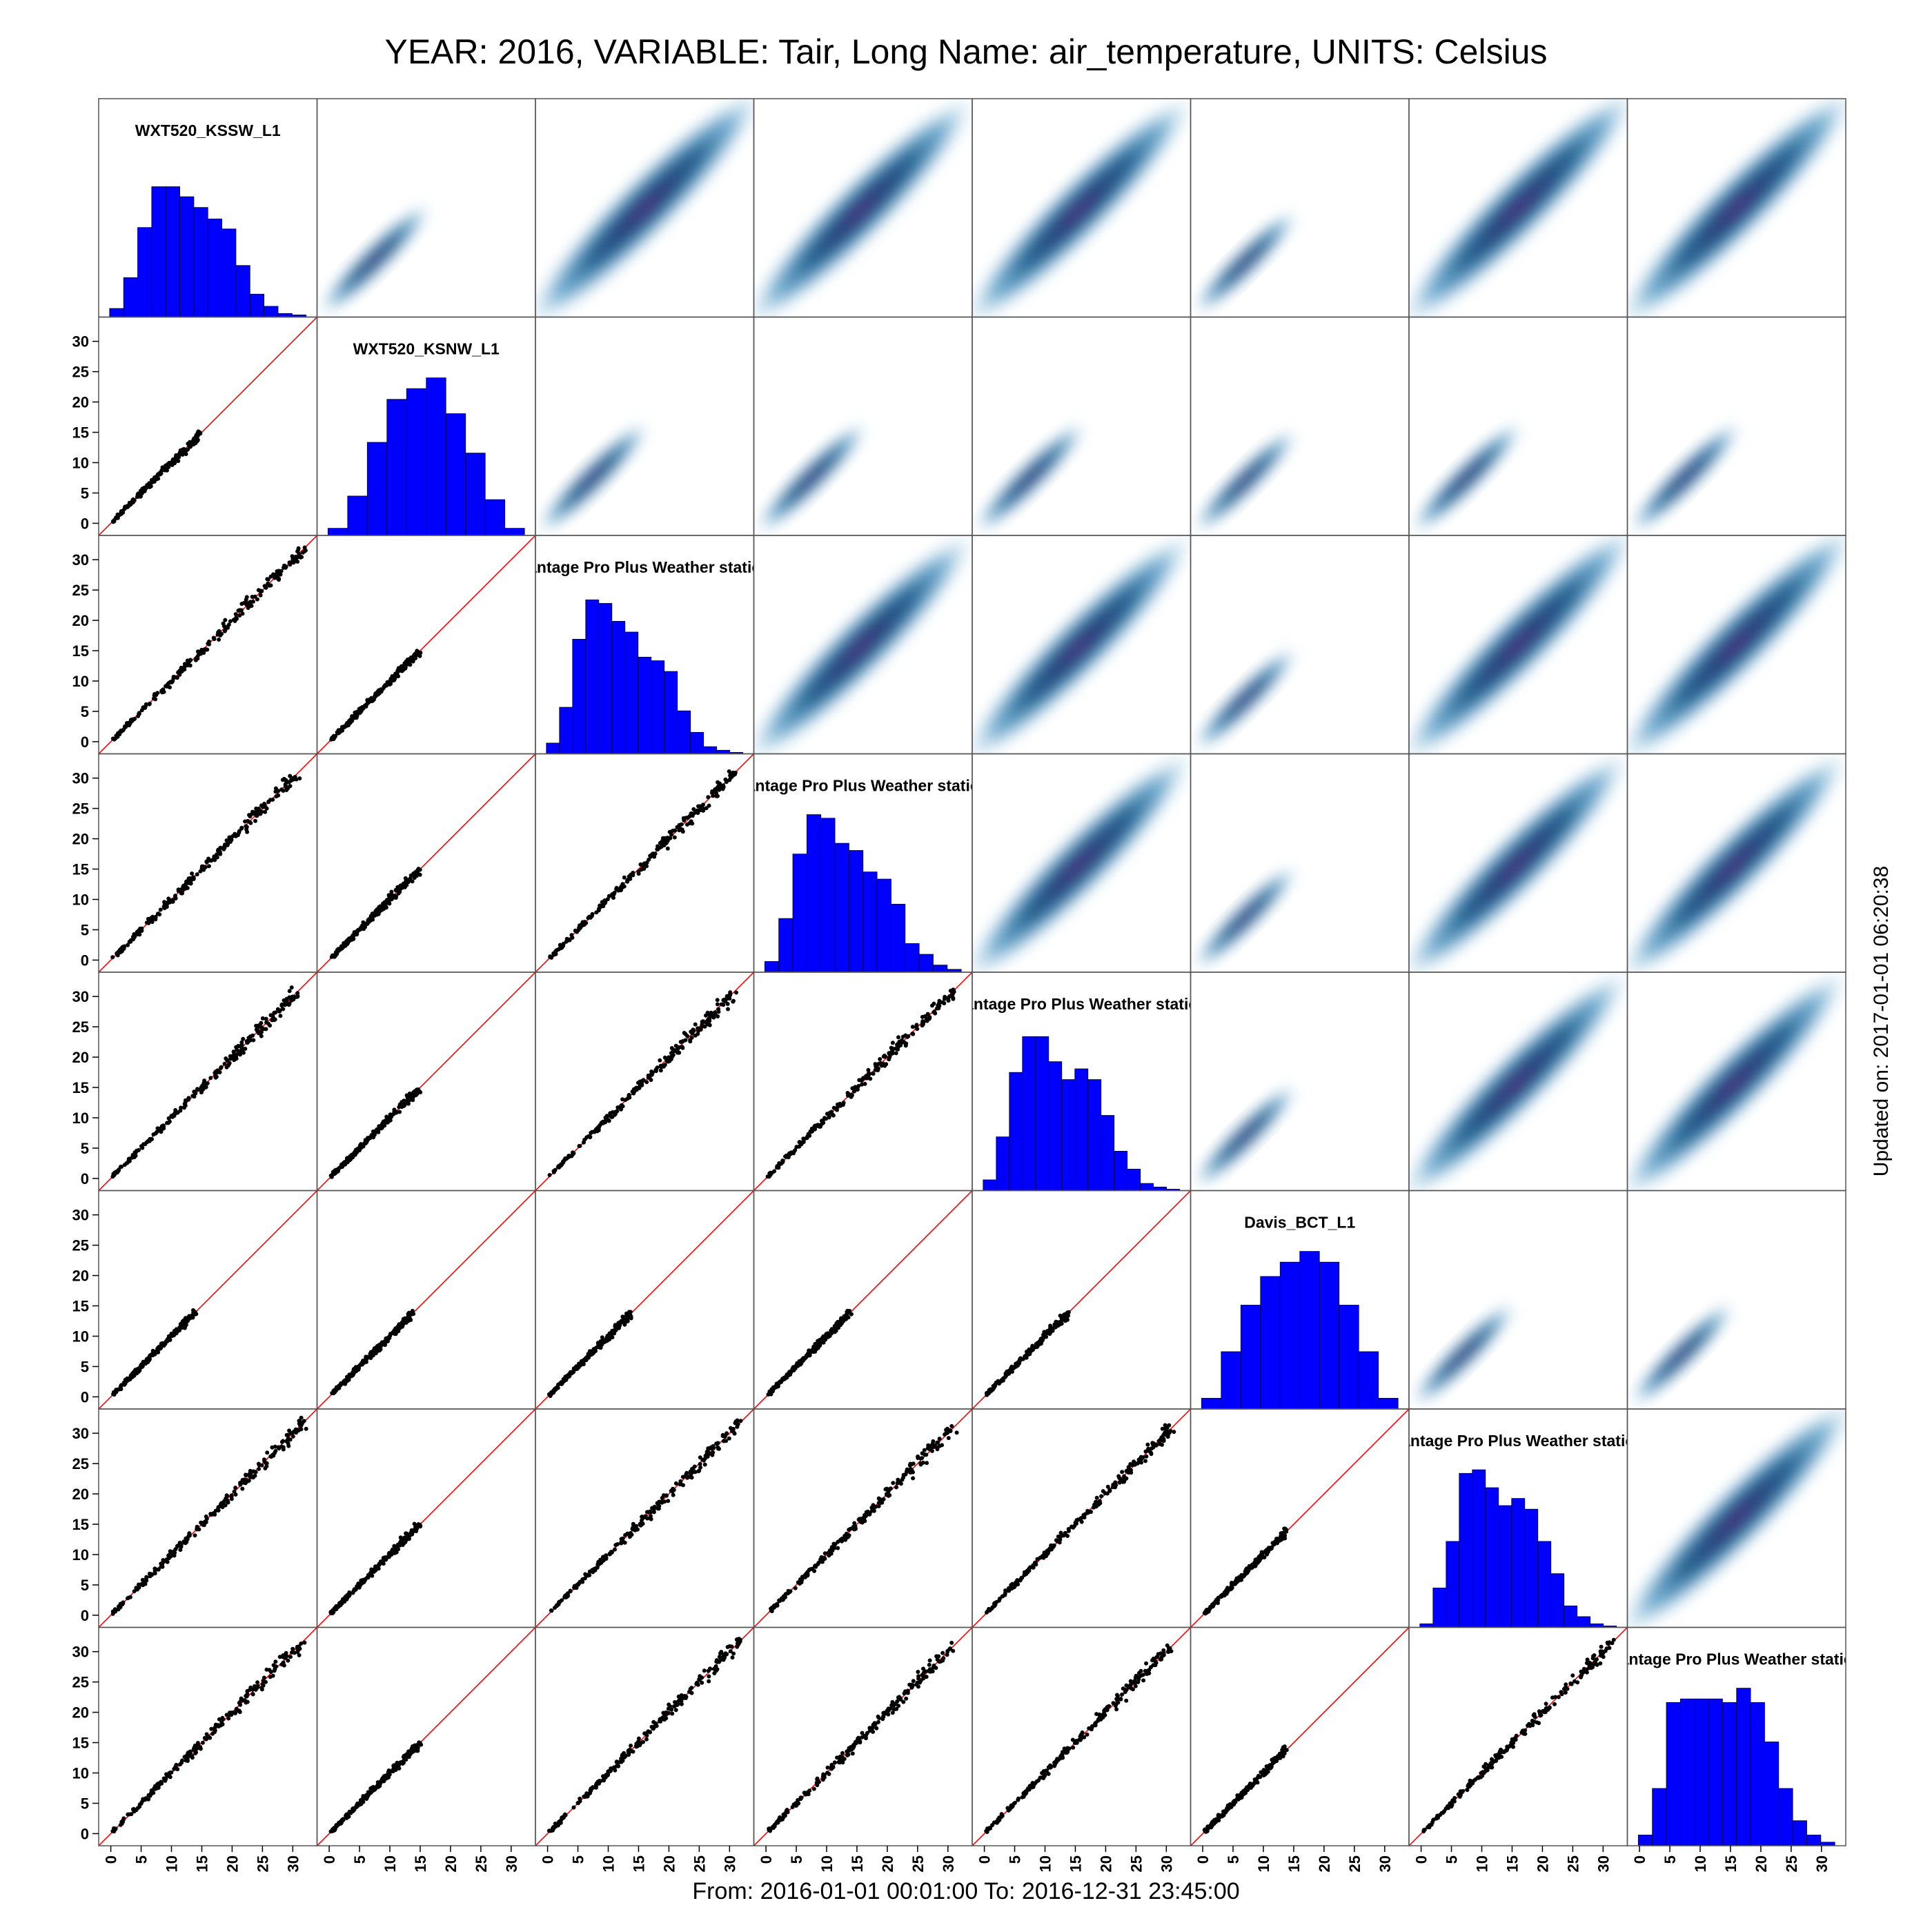 The width and height of the screenshot is (1932, 1932). Describe the element at coordinates (195, 1518) in the screenshot. I see `panel-r7-c1: 0 5 10 15 20 25 30` at that location.